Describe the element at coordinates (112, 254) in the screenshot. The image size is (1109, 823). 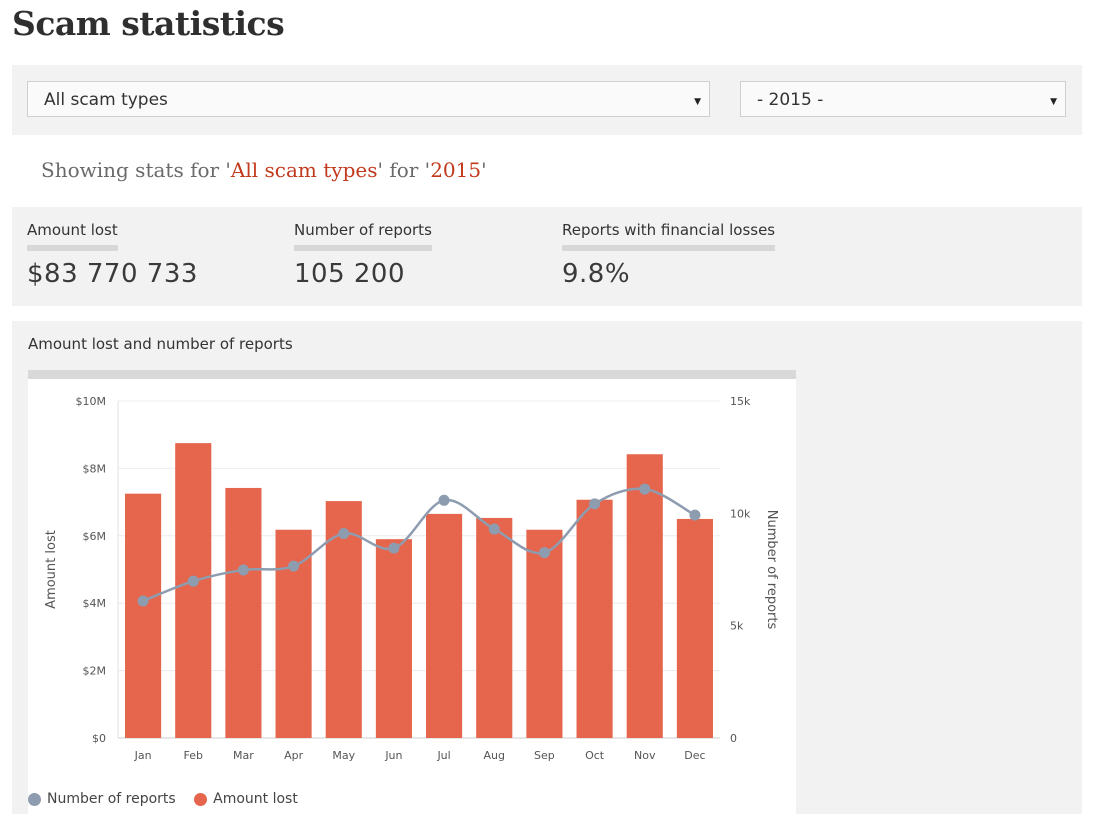
I see `stat-amount-lost: Amount lost $83 770 733` at that location.